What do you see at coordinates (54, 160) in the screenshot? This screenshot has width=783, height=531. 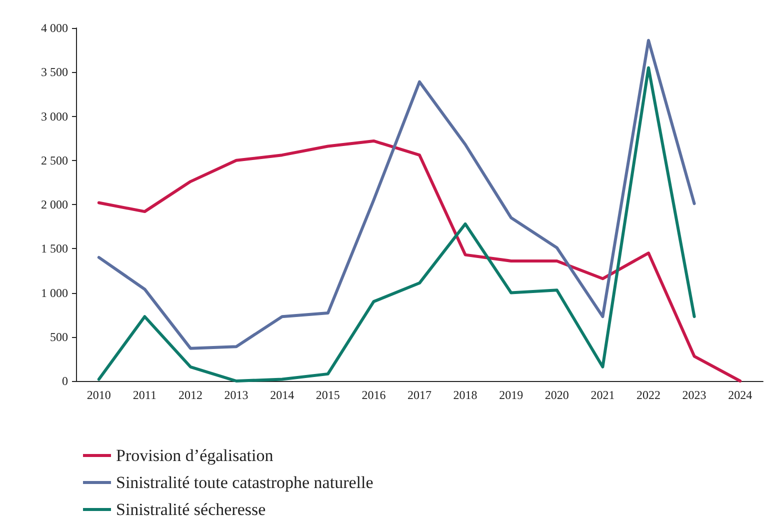 I see `y-tick-label: 2 500` at bounding box center [54, 160].